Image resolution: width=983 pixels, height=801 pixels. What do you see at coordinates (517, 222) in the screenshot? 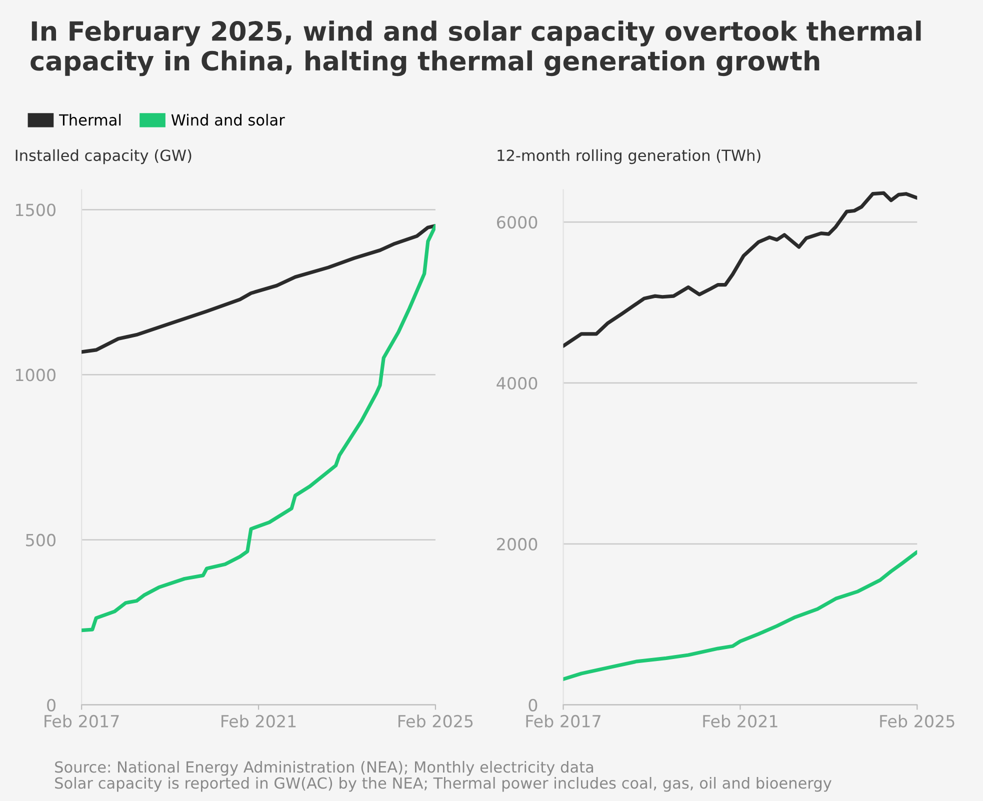
I see `y-tick-label: 6000` at bounding box center [517, 222].